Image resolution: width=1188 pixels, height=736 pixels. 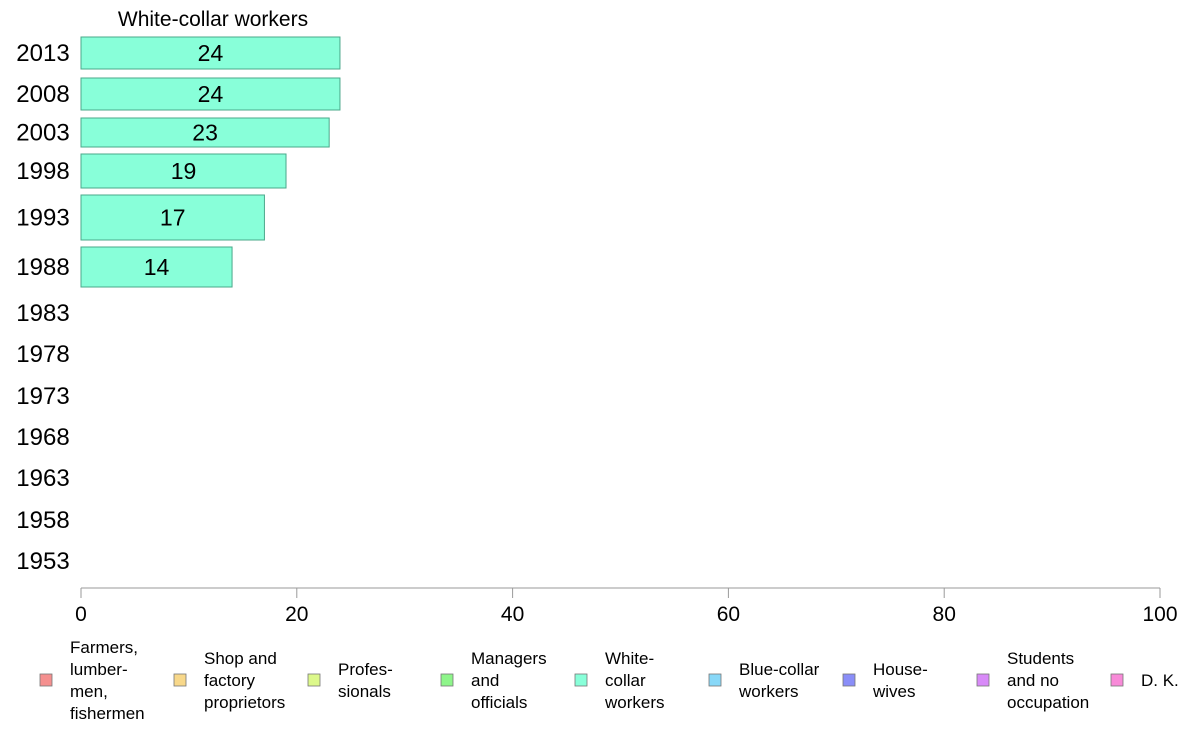 What do you see at coordinates (365, 680) in the screenshot?
I see `legend-label: Profes-sionals` at bounding box center [365, 680].